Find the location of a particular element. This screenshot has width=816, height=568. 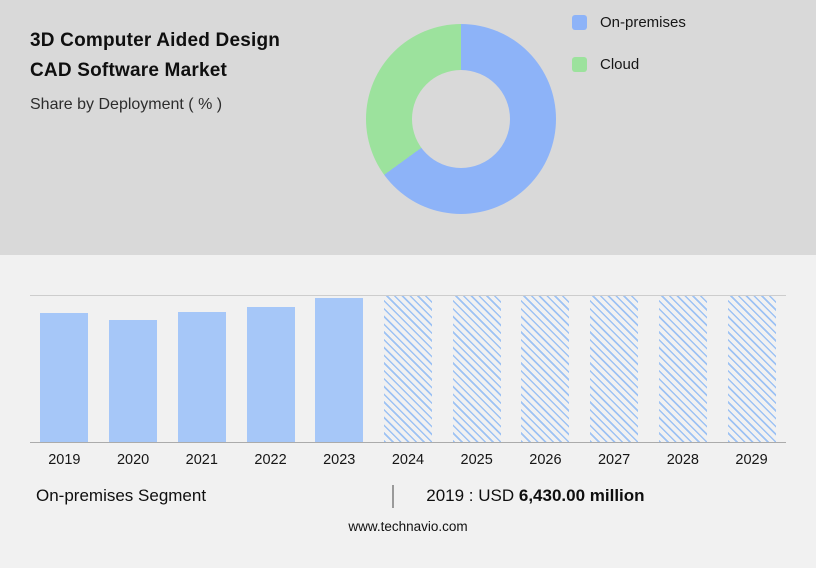

bar-column-2019 is located at coordinates (64, 369).